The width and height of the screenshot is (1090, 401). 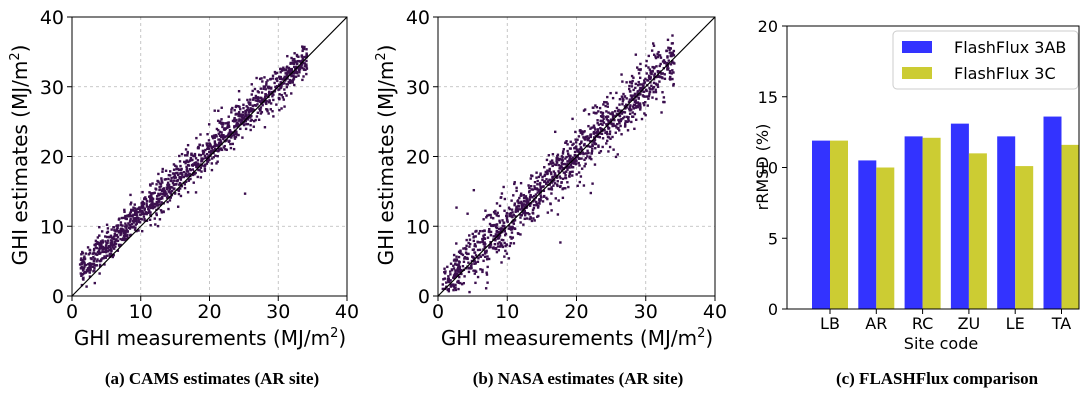 What do you see at coordinates (507, 312) in the screenshot?
I see `x-tick-label: 10` at bounding box center [507, 312].